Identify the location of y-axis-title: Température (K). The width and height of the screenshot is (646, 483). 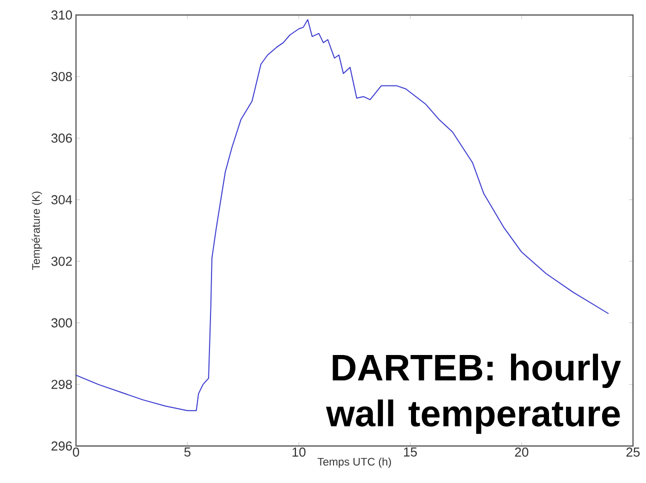
(37, 231).